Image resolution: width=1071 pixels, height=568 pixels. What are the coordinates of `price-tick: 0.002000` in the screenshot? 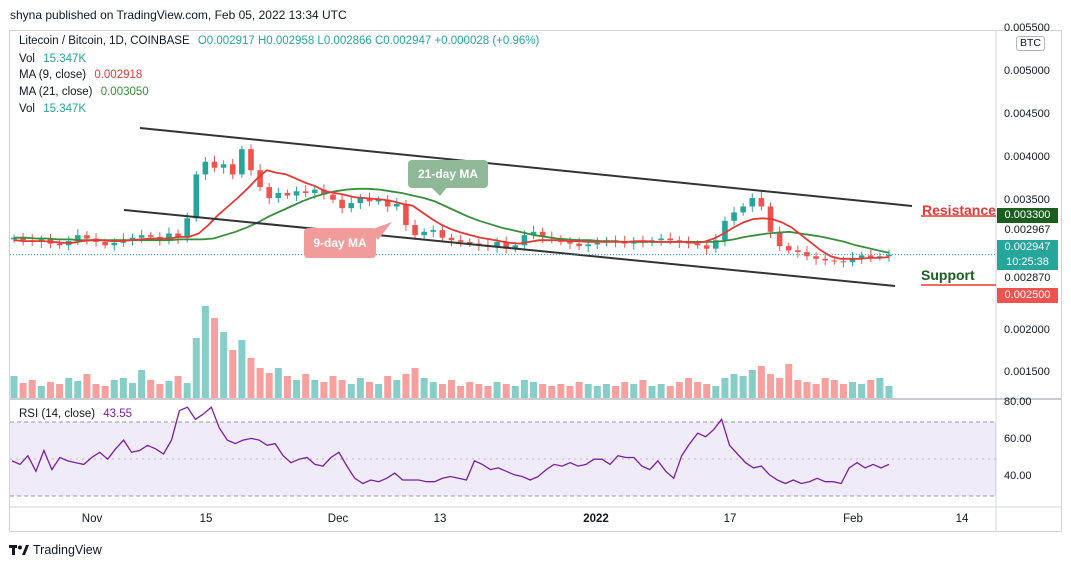 It's located at (1027, 330).